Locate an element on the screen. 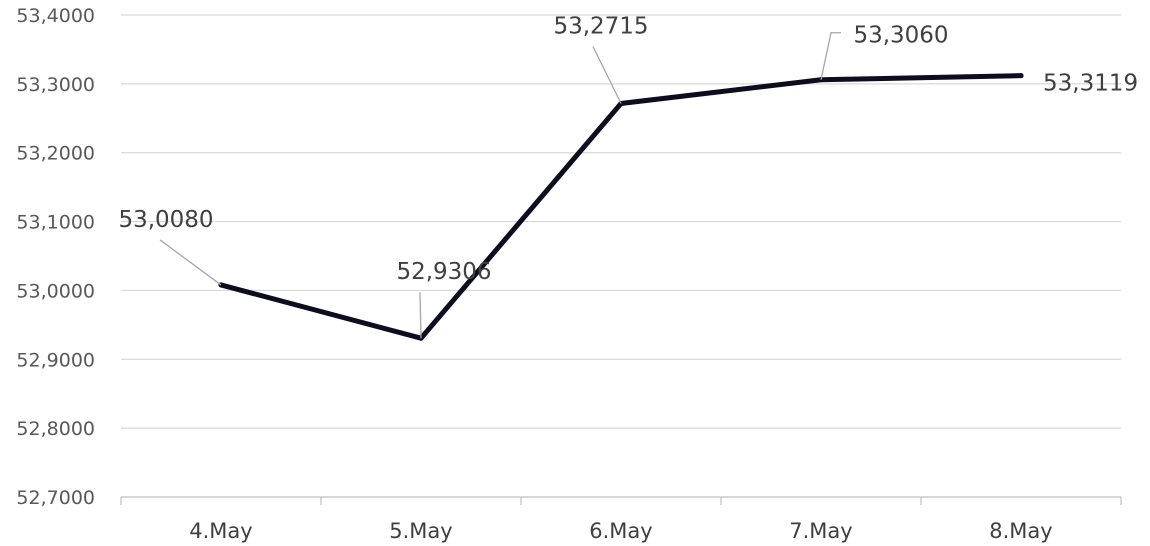 The width and height of the screenshot is (1150, 546). y-tick-label: 53,2000 is located at coordinates (55, 154).